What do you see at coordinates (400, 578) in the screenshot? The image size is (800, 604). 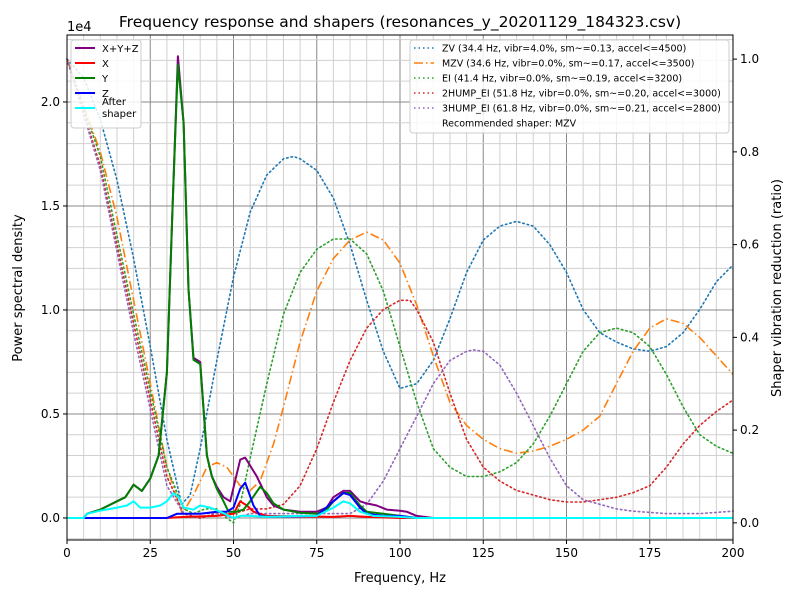 I see `x-axis-label: Frequency, Hz` at bounding box center [400, 578].